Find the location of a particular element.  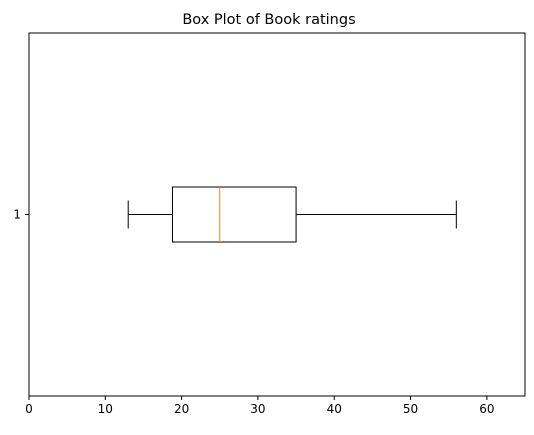

x-axis: 0 10 20 30 40 50 60 is located at coordinates (259, 406).